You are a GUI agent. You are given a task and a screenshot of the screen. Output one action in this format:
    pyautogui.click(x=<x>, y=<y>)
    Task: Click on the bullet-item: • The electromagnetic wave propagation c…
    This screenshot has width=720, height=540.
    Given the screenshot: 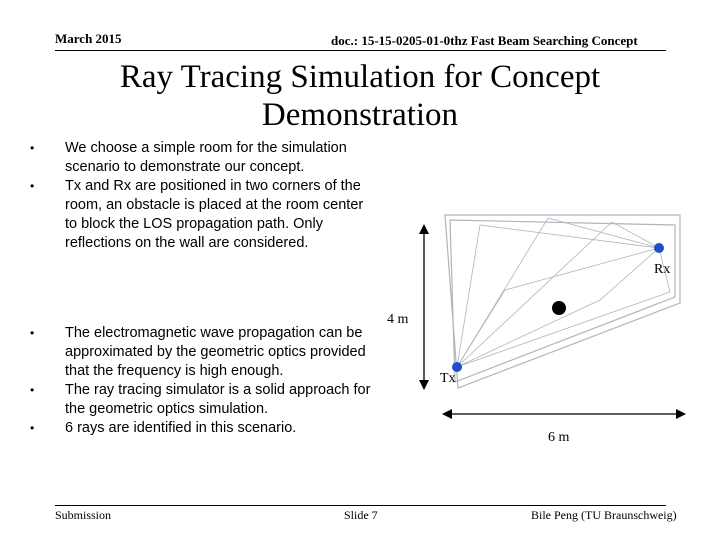 What is the action you would take?
    pyautogui.click(x=202, y=352)
    